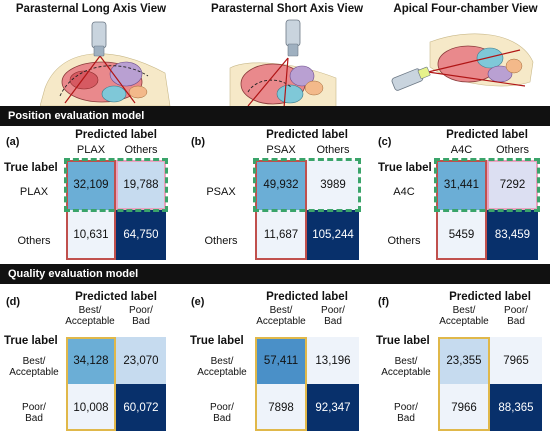 Image resolution: width=550 pixels, height=436 pixels. I want to click on panel-d-row-1-line-2: Acceptable, so click(34, 372).